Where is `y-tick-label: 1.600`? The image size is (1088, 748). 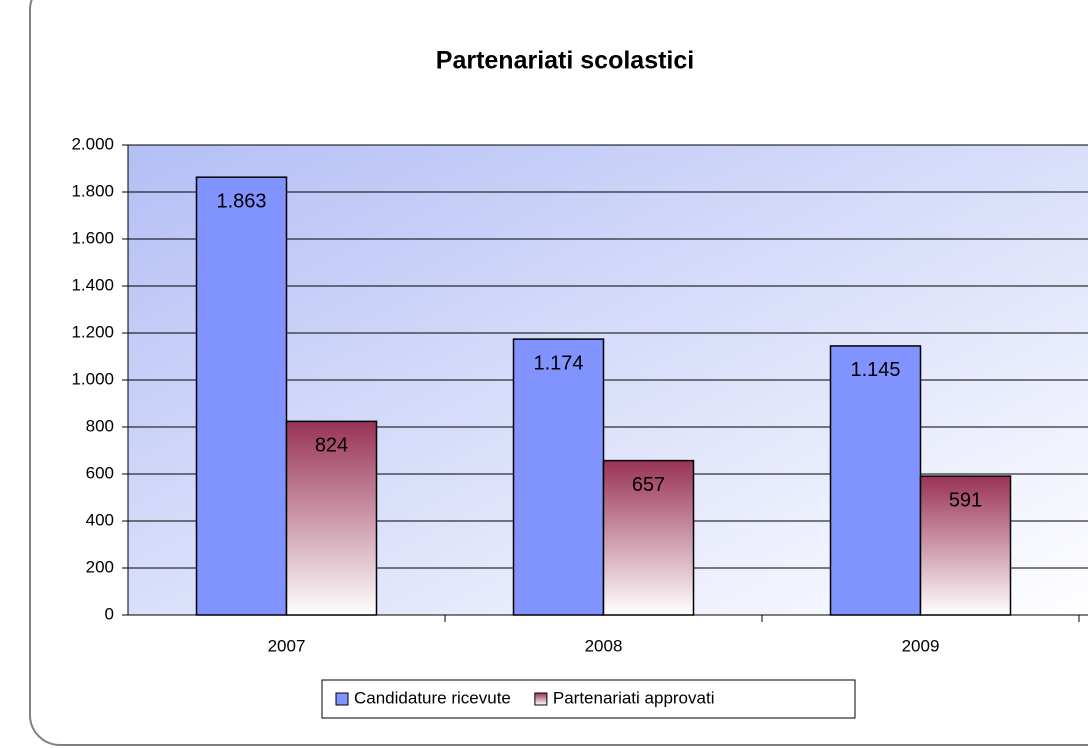 y-tick-label: 1.600 is located at coordinates (92, 237).